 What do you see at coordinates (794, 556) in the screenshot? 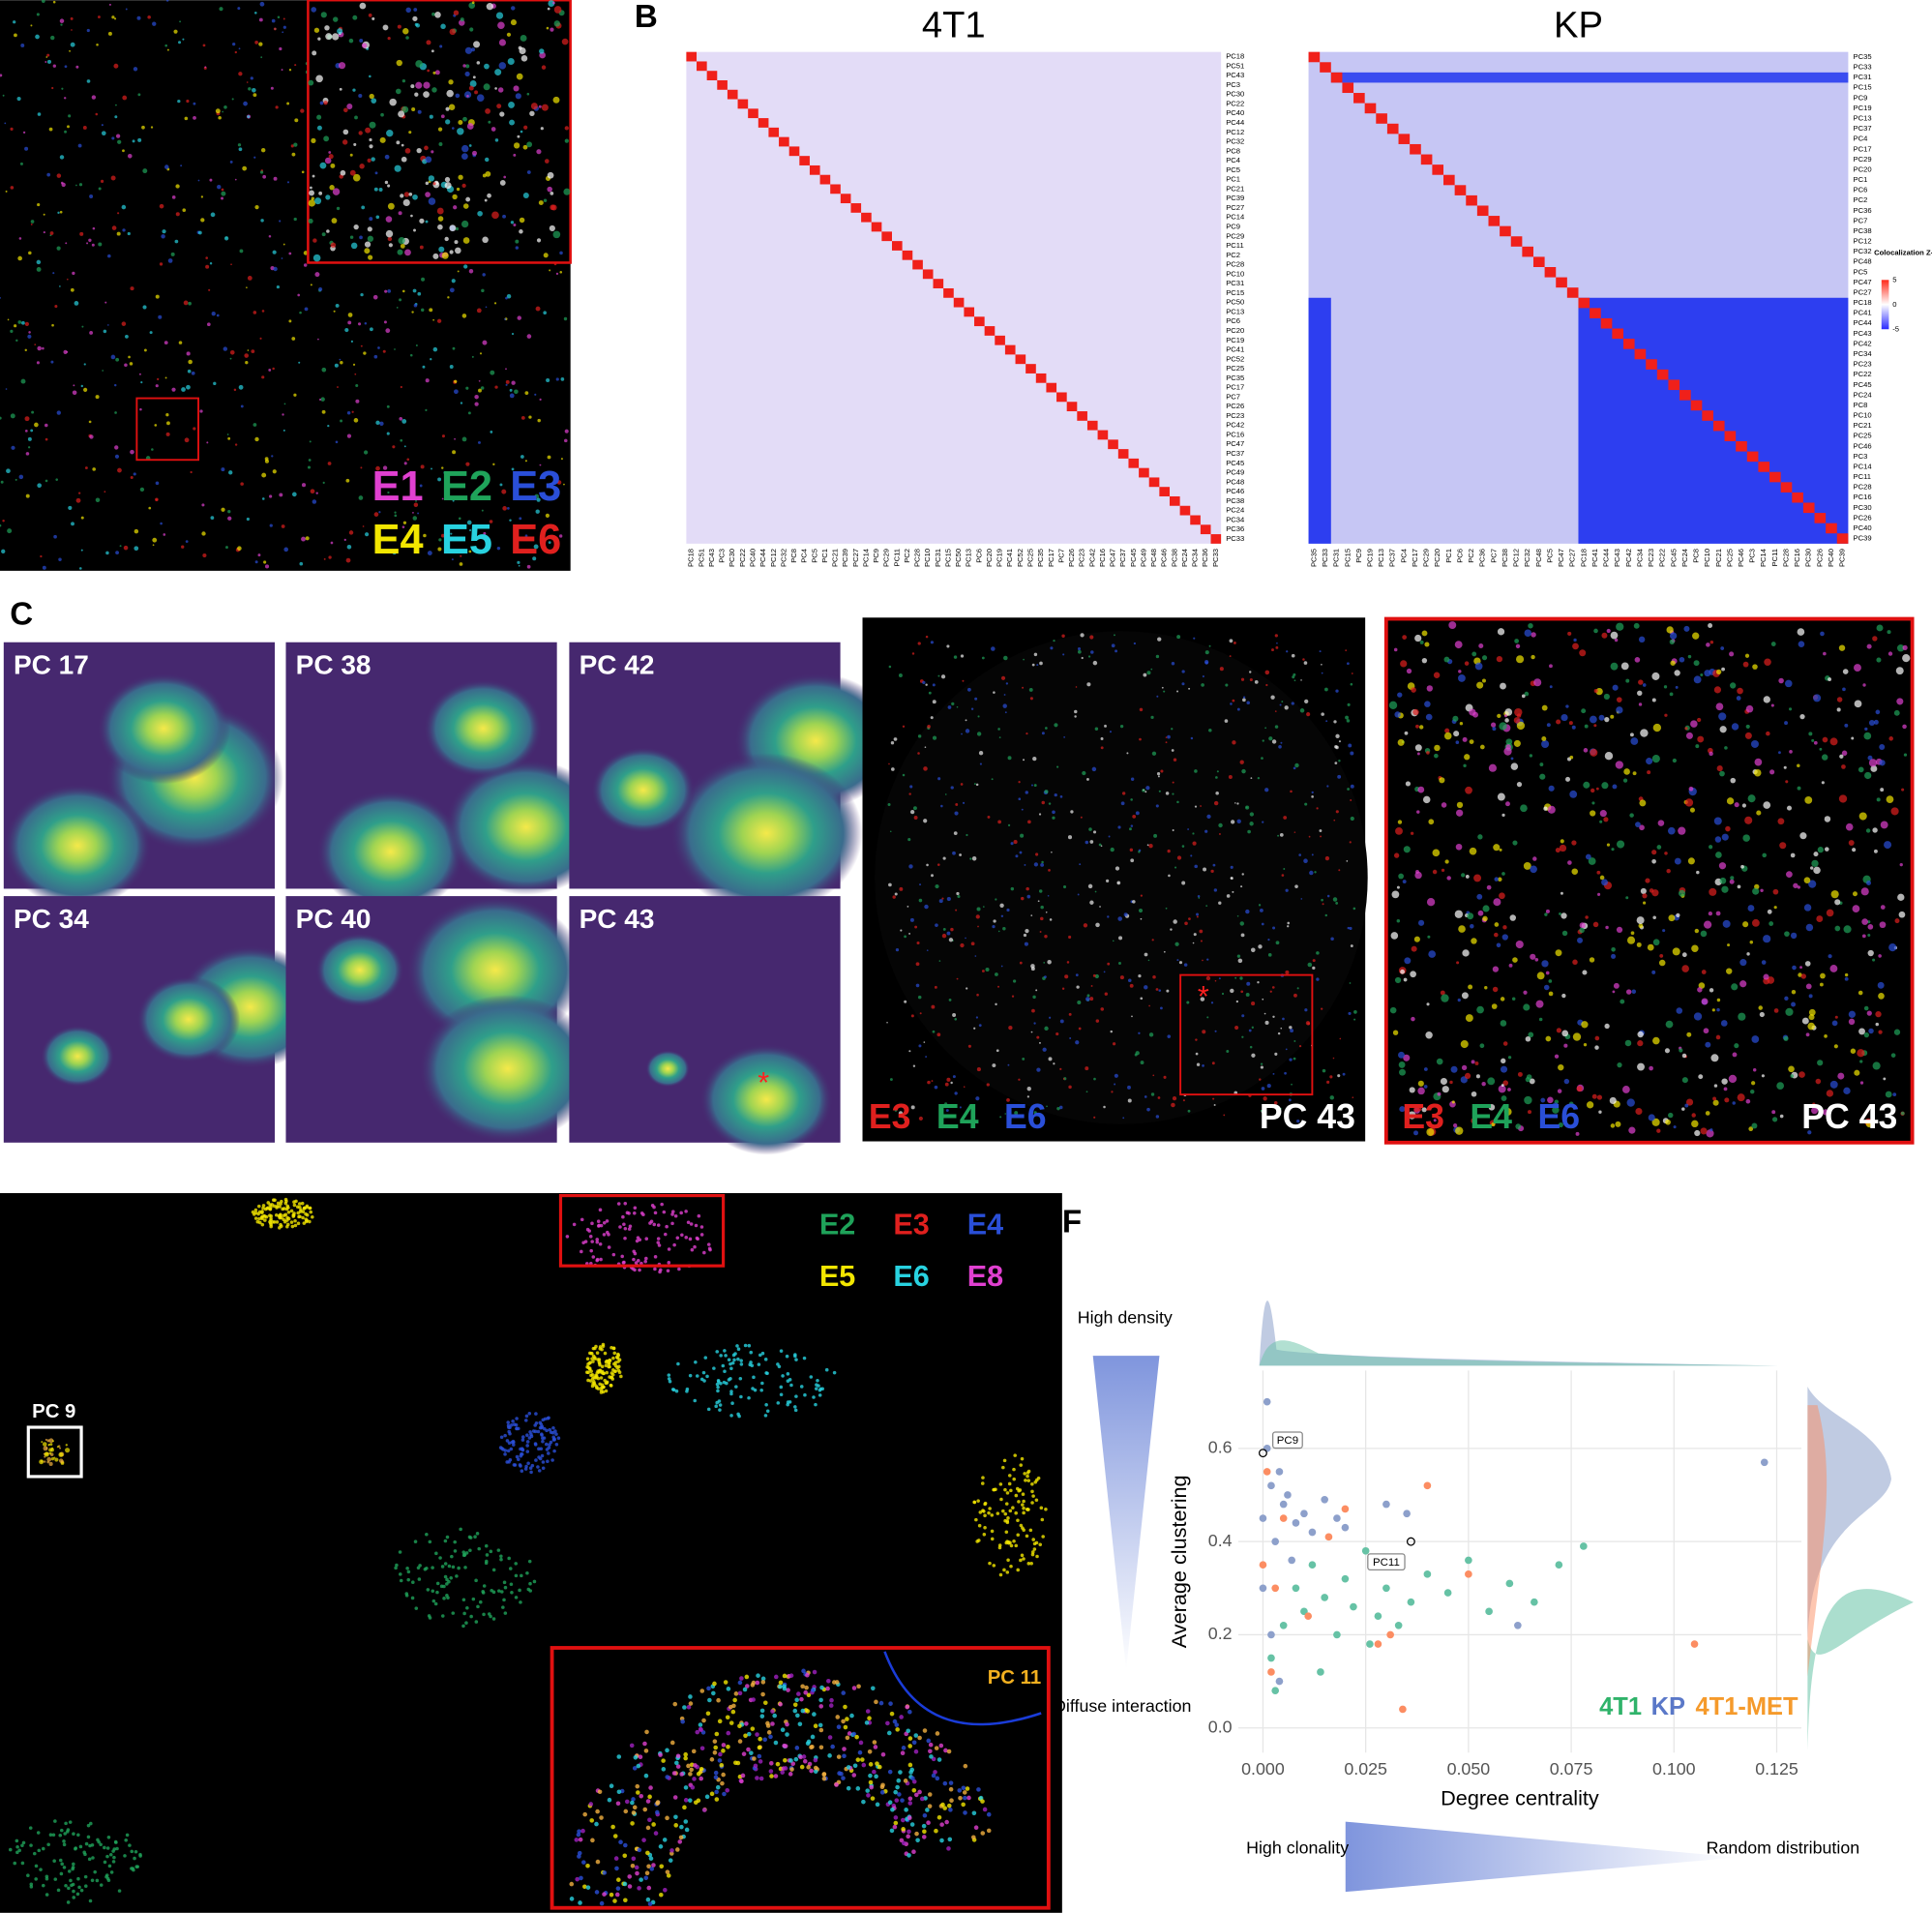
I see `col-label: PC8` at bounding box center [794, 556].